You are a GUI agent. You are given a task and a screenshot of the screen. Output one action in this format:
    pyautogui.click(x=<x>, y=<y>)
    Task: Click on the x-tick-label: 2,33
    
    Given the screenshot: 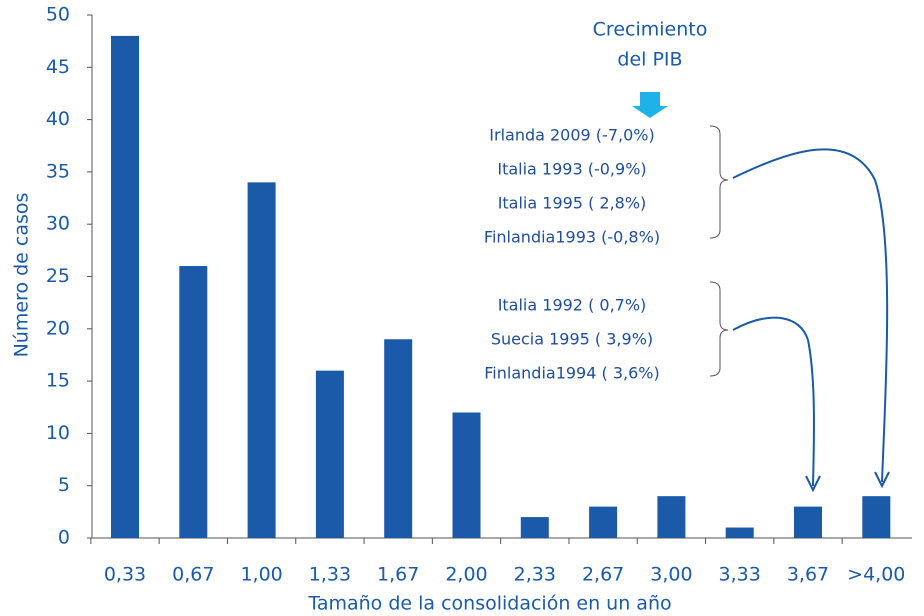 What is the action you would take?
    pyautogui.click(x=535, y=575)
    